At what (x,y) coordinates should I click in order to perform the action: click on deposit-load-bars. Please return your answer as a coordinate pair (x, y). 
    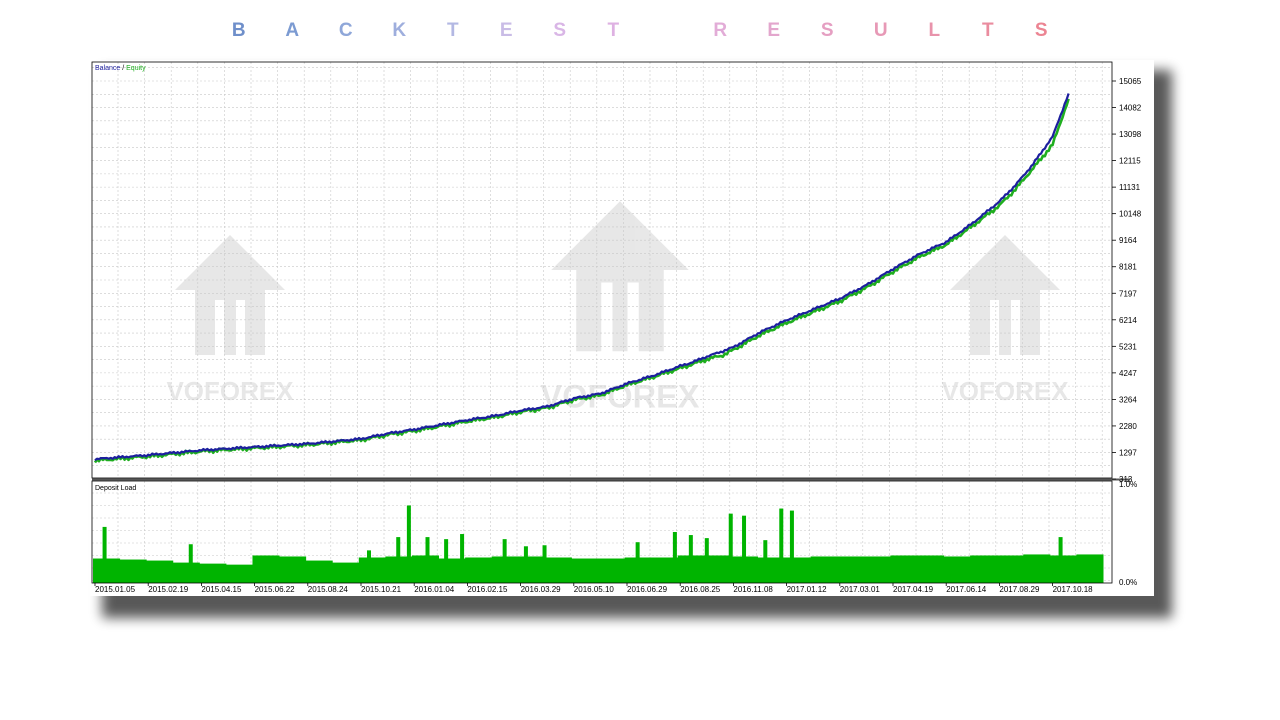
    Looking at the image, I should click on (598, 544).